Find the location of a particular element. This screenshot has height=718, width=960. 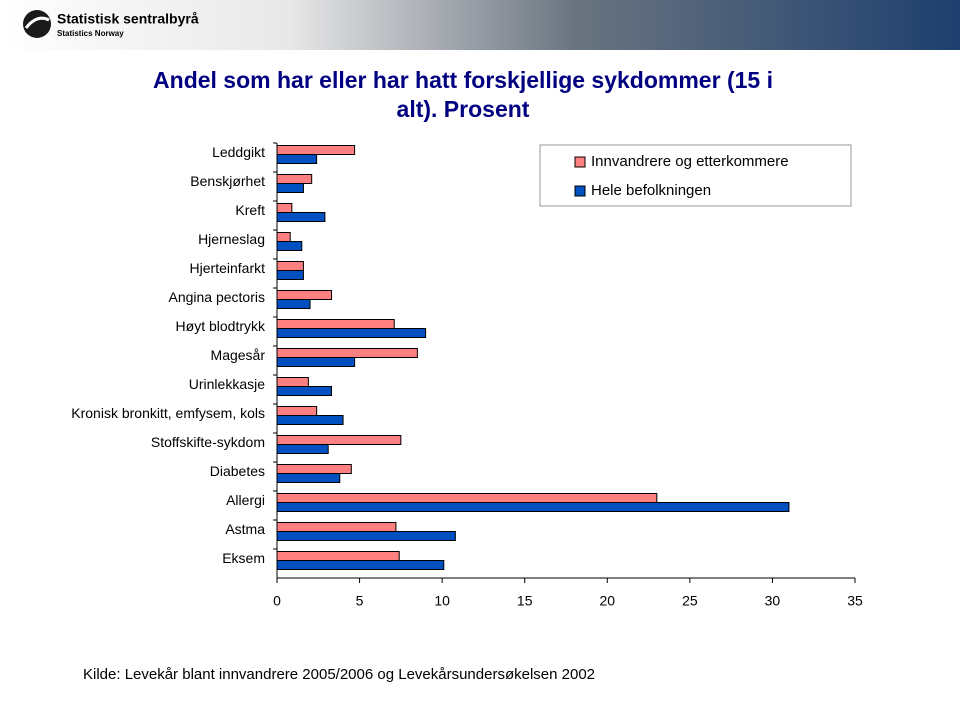

y-tick-label: Urinlekkasje is located at coordinates (227, 384).